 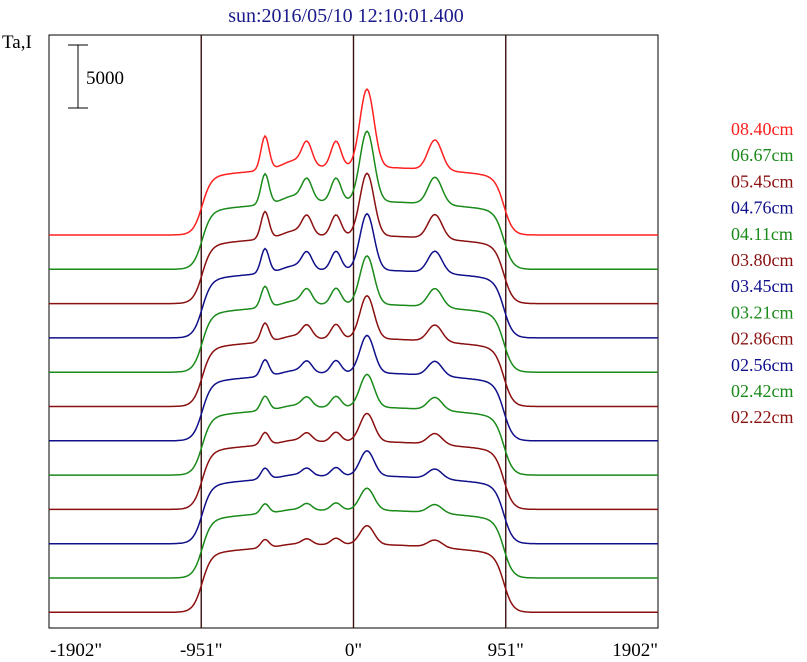 I want to click on scale-bar-label: 5000, so click(x=105, y=78).